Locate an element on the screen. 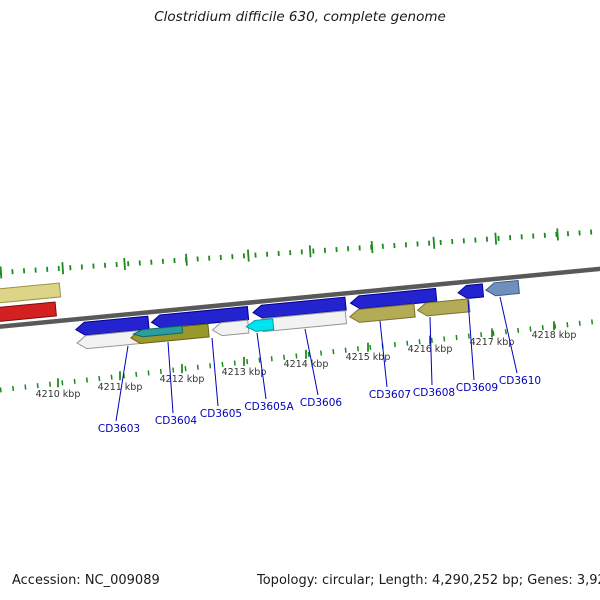 The height and width of the screenshot is (600, 600). gene-label-cd3610: CD3610 is located at coordinates (520, 381).